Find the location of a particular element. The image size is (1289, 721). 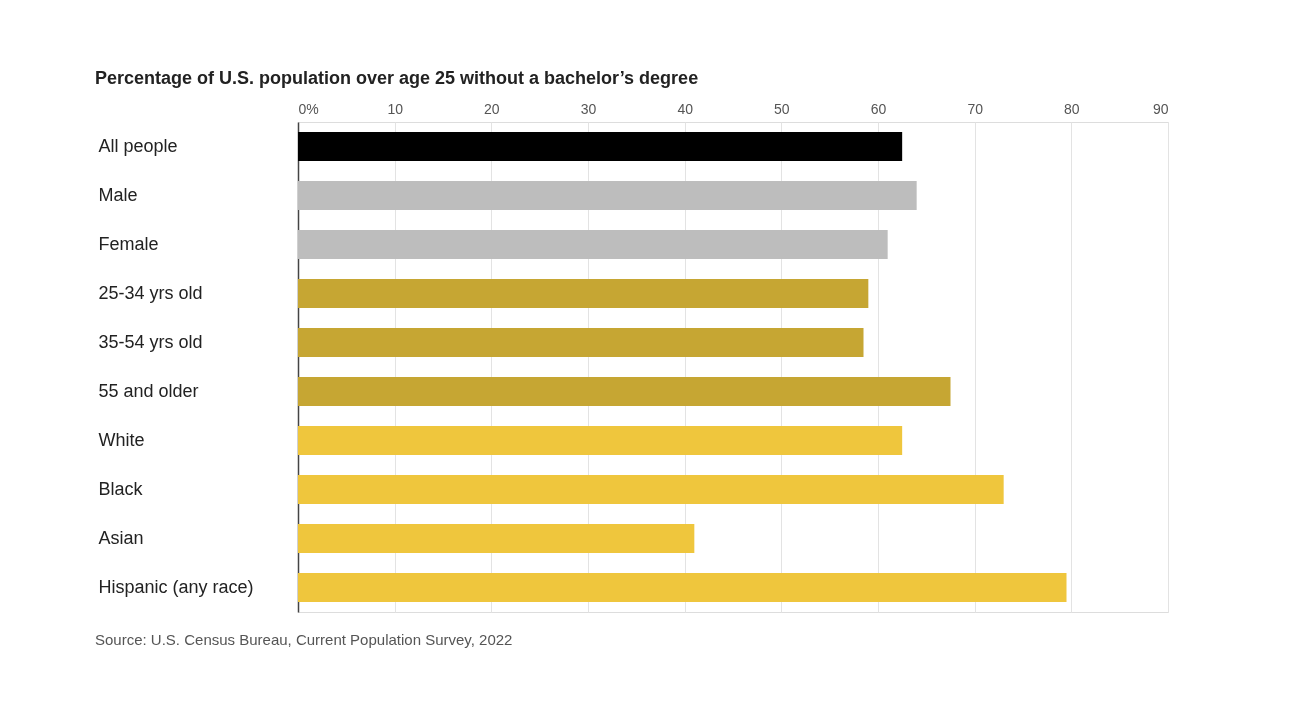

x-tick-label: 20 is located at coordinates (492, 108).